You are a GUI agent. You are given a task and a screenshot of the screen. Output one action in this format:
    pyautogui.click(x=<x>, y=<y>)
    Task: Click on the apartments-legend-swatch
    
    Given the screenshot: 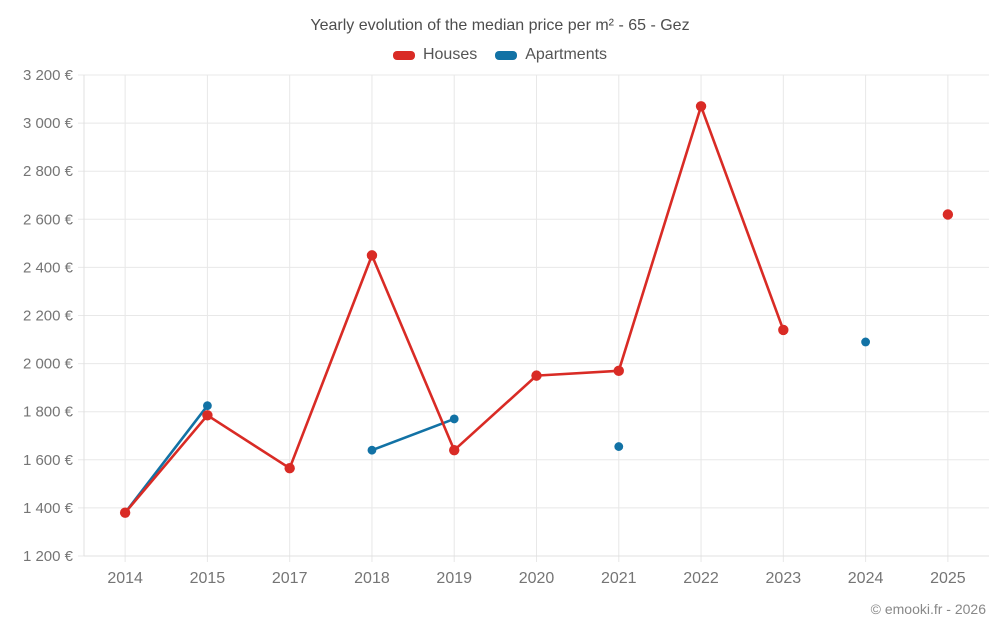 What is the action you would take?
    pyautogui.click(x=506, y=55)
    